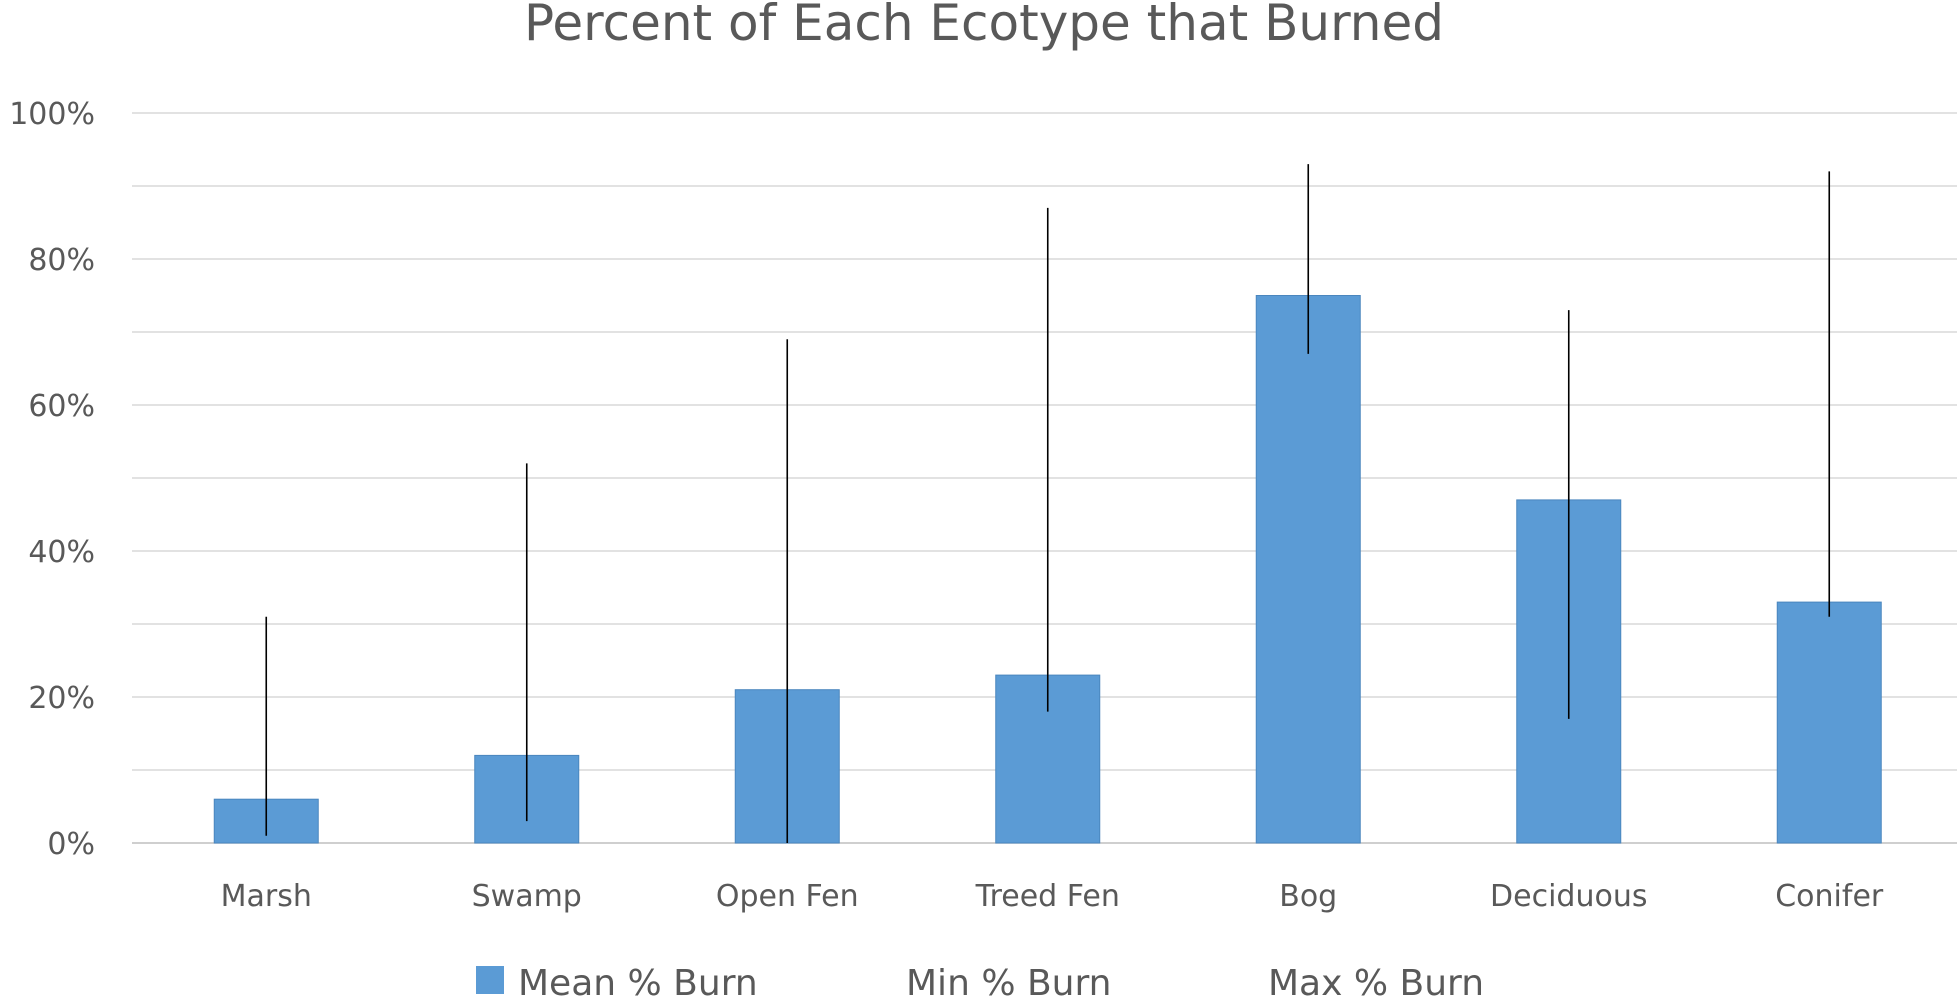  I want to click on y-tick-label: 60%, so click(61, 406).